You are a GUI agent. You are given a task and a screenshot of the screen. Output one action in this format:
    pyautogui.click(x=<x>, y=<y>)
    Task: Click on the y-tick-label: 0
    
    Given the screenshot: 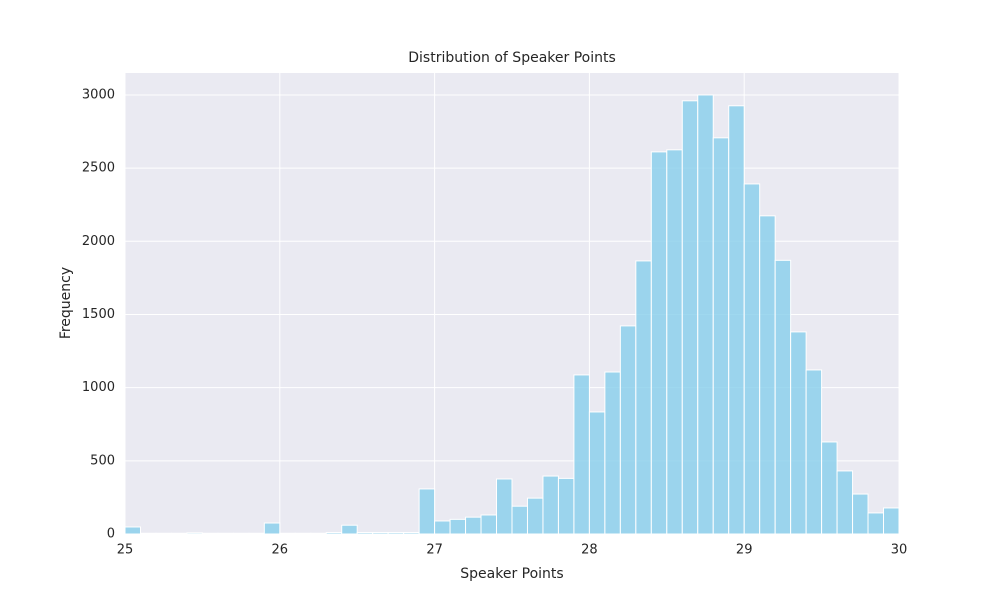 What is the action you would take?
    pyautogui.click(x=111, y=534)
    